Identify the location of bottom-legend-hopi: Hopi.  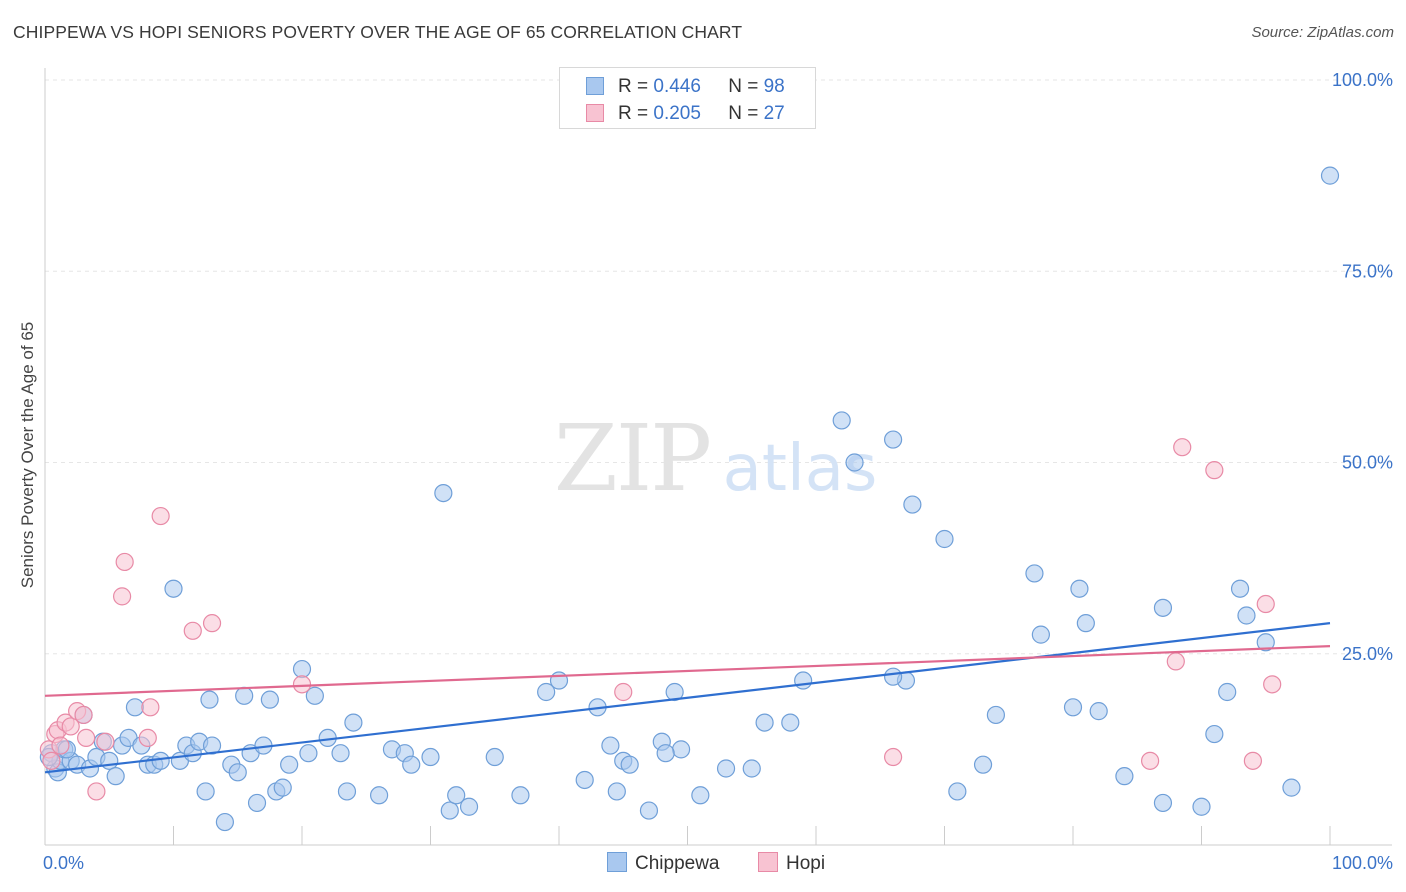
(791, 863).